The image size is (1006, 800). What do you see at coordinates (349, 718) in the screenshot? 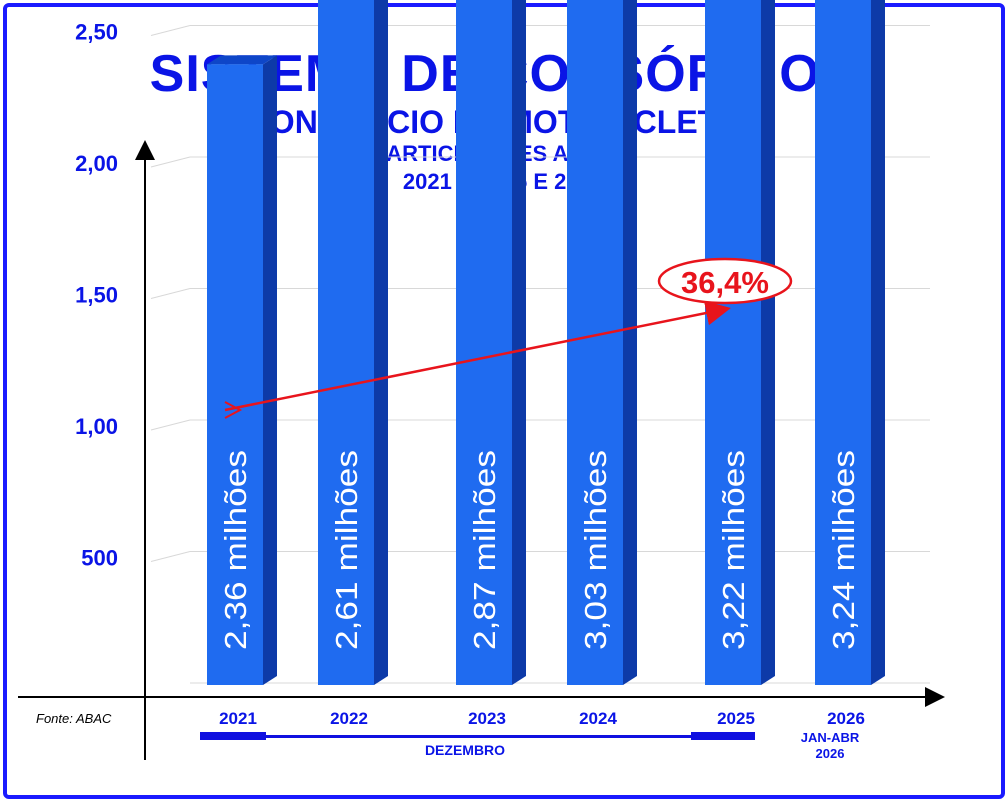
I see `x-tick-label: 2022` at bounding box center [349, 718].